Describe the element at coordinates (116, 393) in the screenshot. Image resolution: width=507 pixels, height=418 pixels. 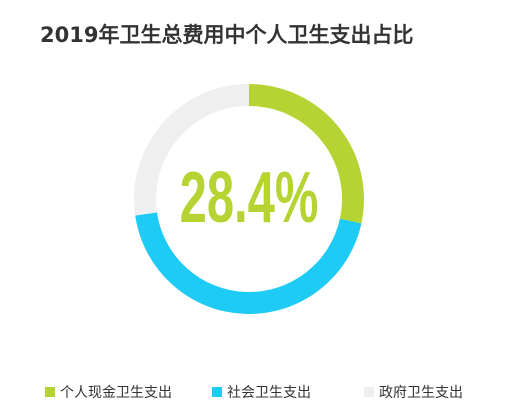
I see `legend-text: 个人现金卫生支出` at that location.